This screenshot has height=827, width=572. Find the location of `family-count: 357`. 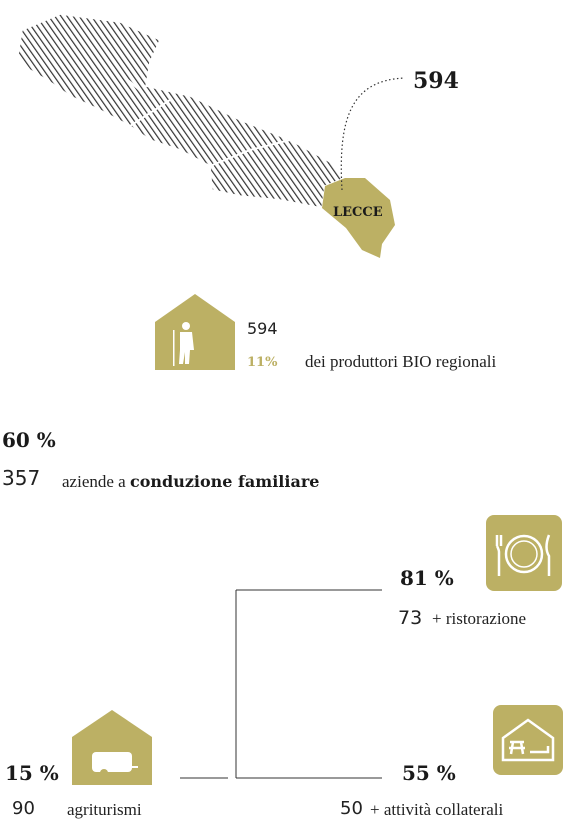

family-count: 357 is located at coordinates (21, 478).